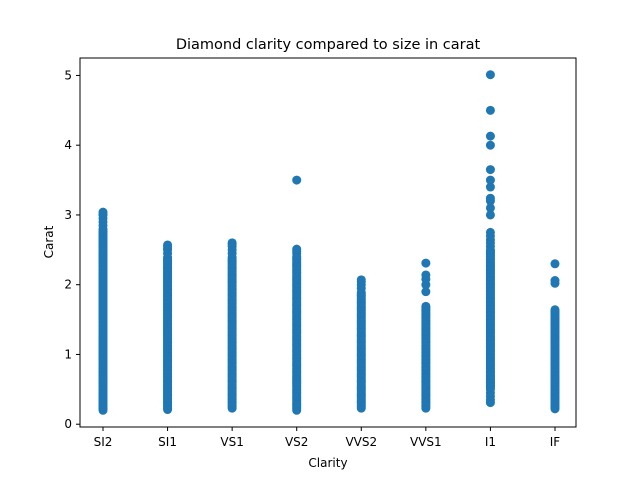 The image size is (640, 480). What do you see at coordinates (68, 354) in the screenshot?
I see `y-tick-label: 1` at bounding box center [68, 354].